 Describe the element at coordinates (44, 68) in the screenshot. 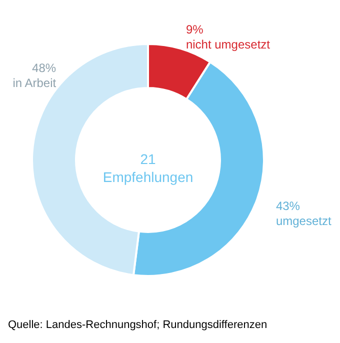

I see `data-label: 48%` at that location.